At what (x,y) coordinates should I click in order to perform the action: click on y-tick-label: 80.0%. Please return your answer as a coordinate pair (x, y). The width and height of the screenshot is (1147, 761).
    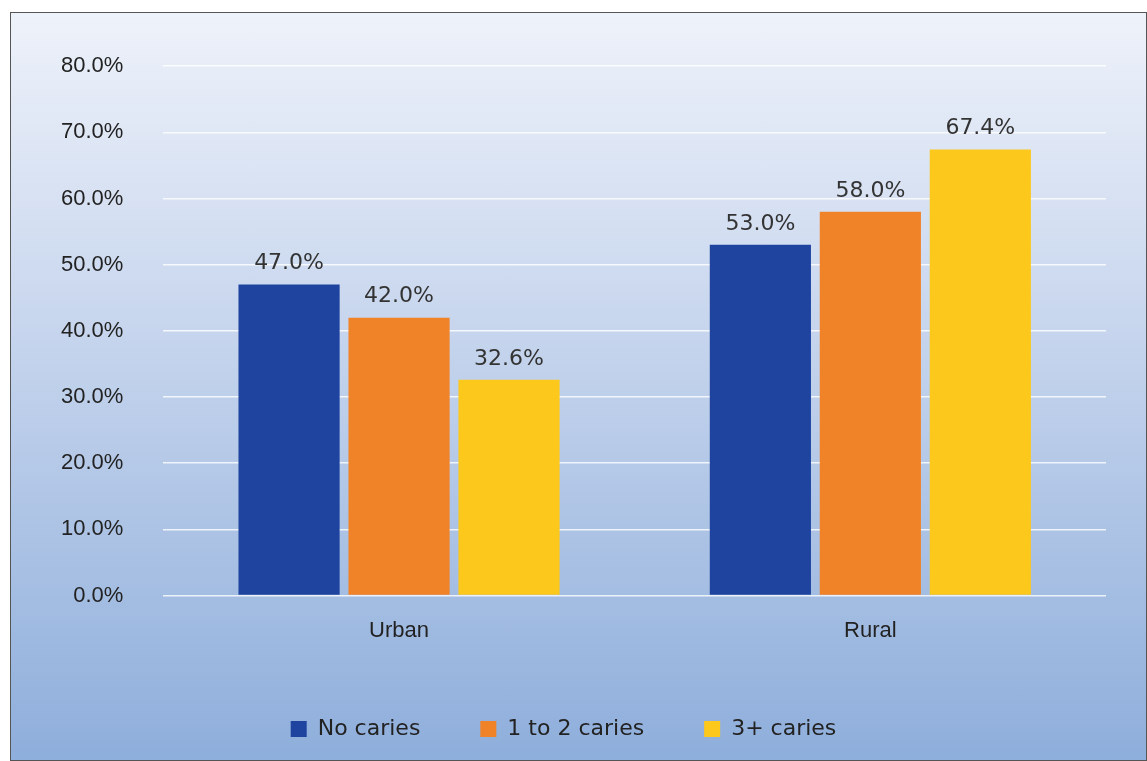
    Looking at the image, I should click on (92, 65).